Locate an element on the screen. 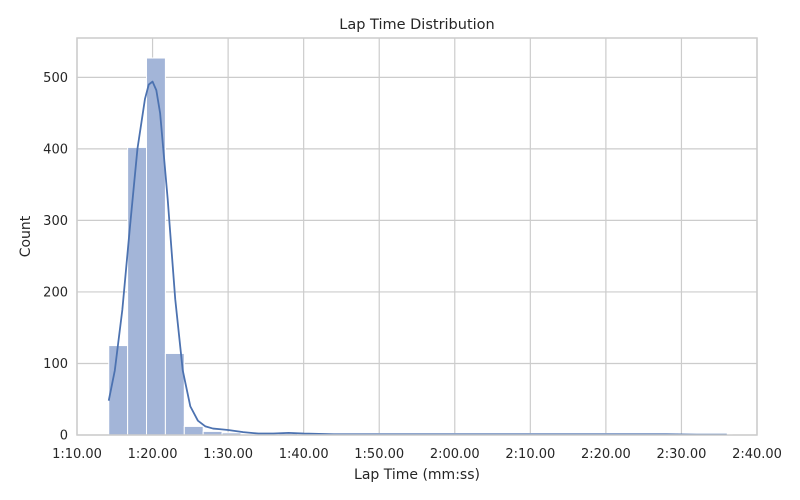  y-tick-label: 300 is located at coordinates (55, 221).